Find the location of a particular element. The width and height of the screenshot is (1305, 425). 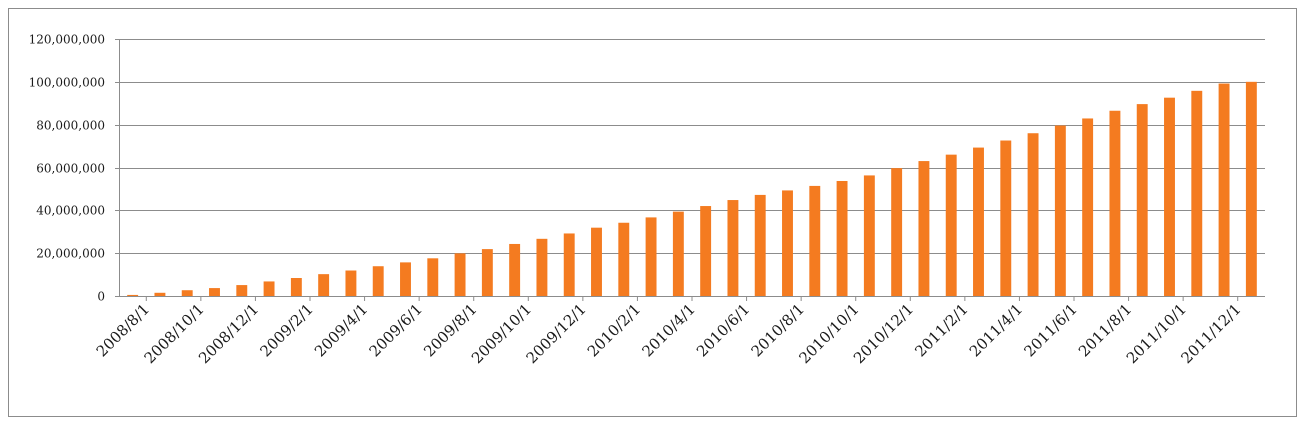

y-tick-label: 100,000,000 is located at coordinates (67, 83).